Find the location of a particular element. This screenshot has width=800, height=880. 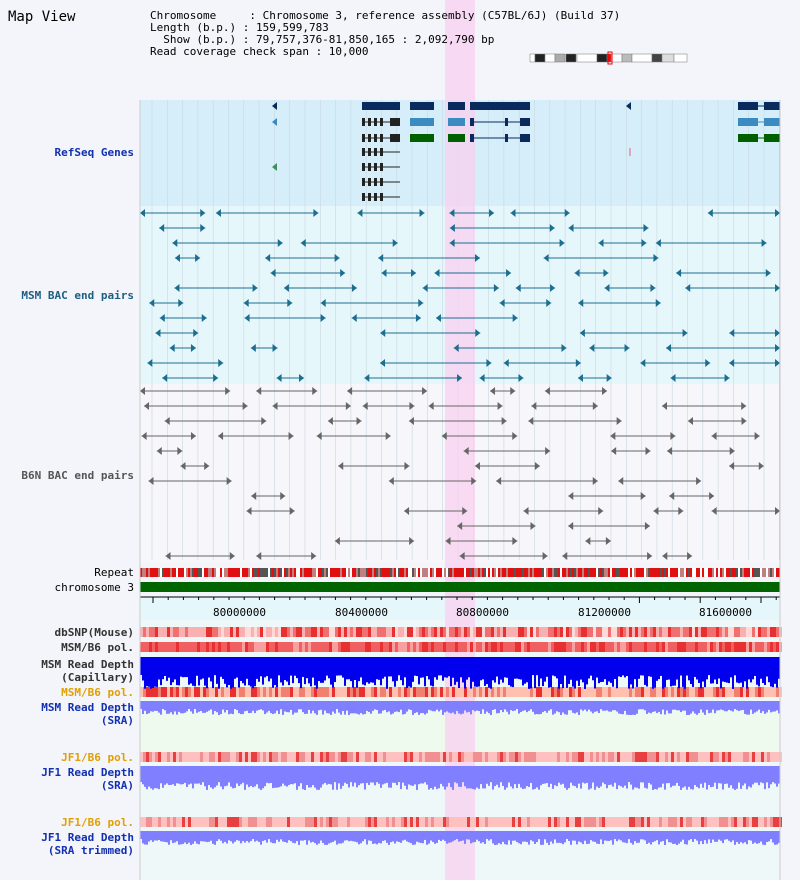

gene-strand-arrow is located at coordinates (274, 106).